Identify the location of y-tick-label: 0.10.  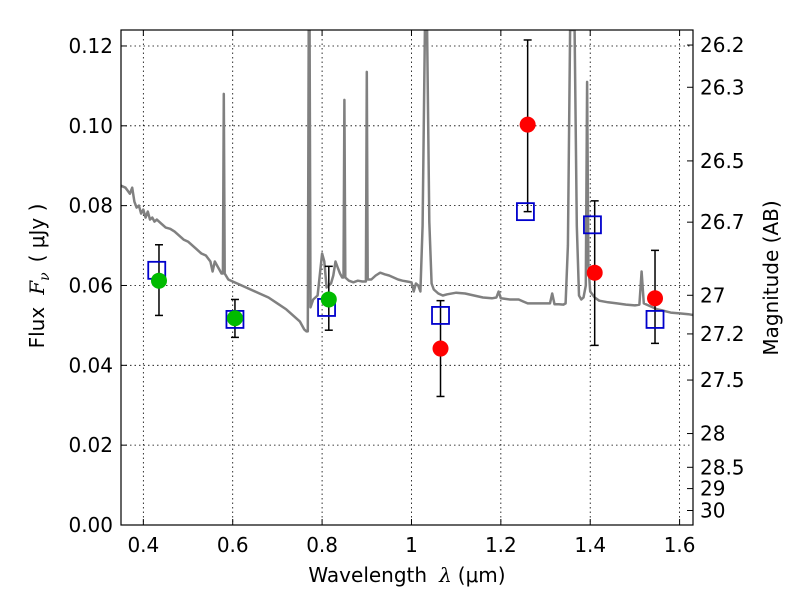
(90, 126).